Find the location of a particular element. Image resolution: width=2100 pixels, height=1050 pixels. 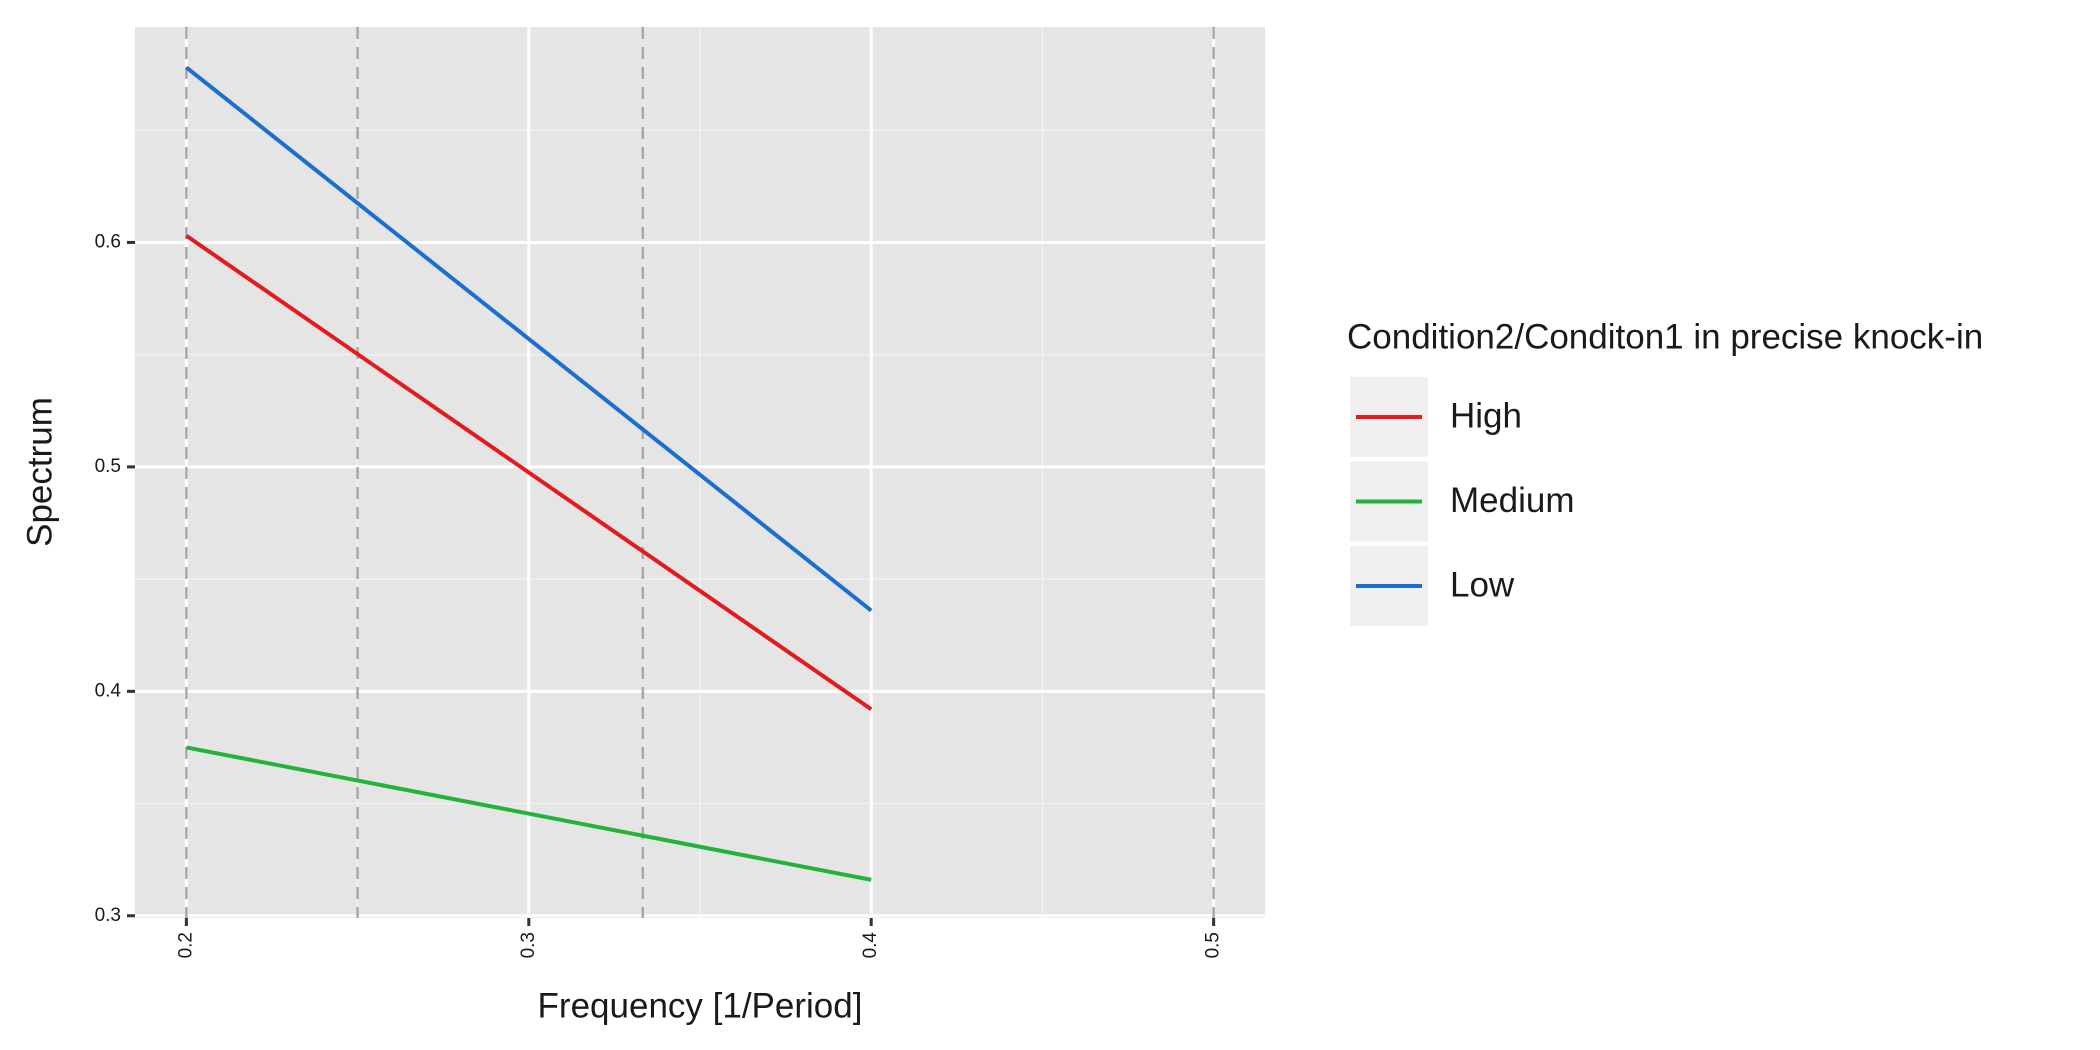

x-tick-label: 0.4 is located at coordinates (870, 945).